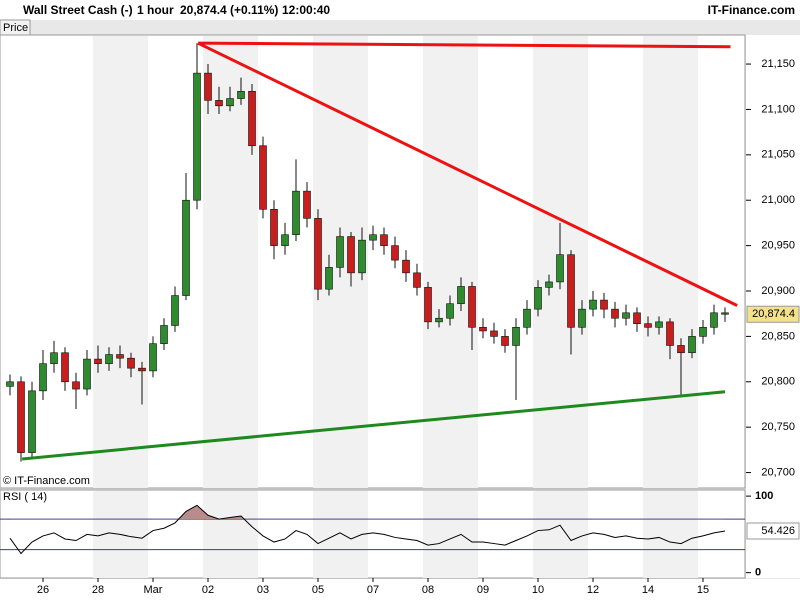  Describe the element at coordinates (778, 336) in the screenshot. I see `y-tick-label: 20,850` at that location.